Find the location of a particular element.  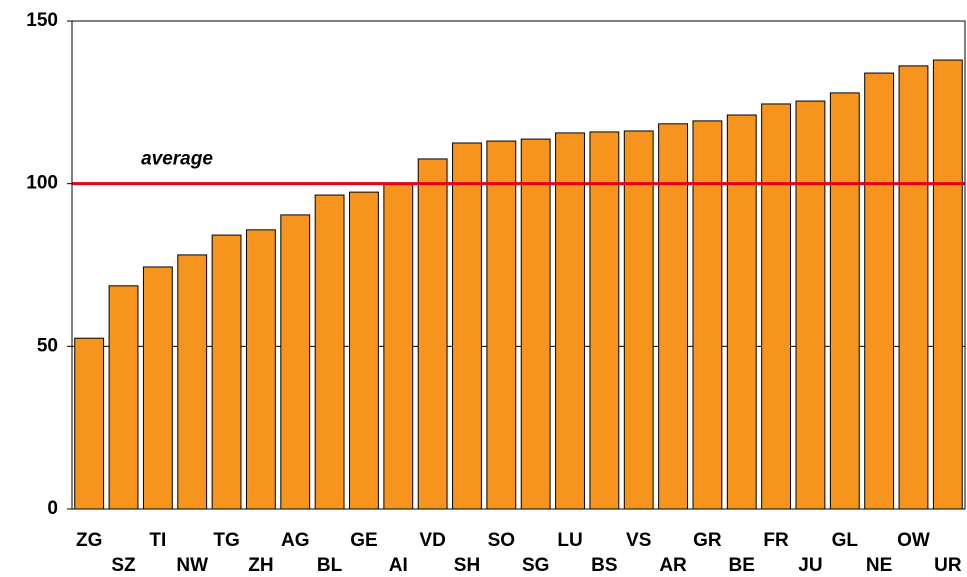

x-tick-label: FR is located at coordinates (776, 540).